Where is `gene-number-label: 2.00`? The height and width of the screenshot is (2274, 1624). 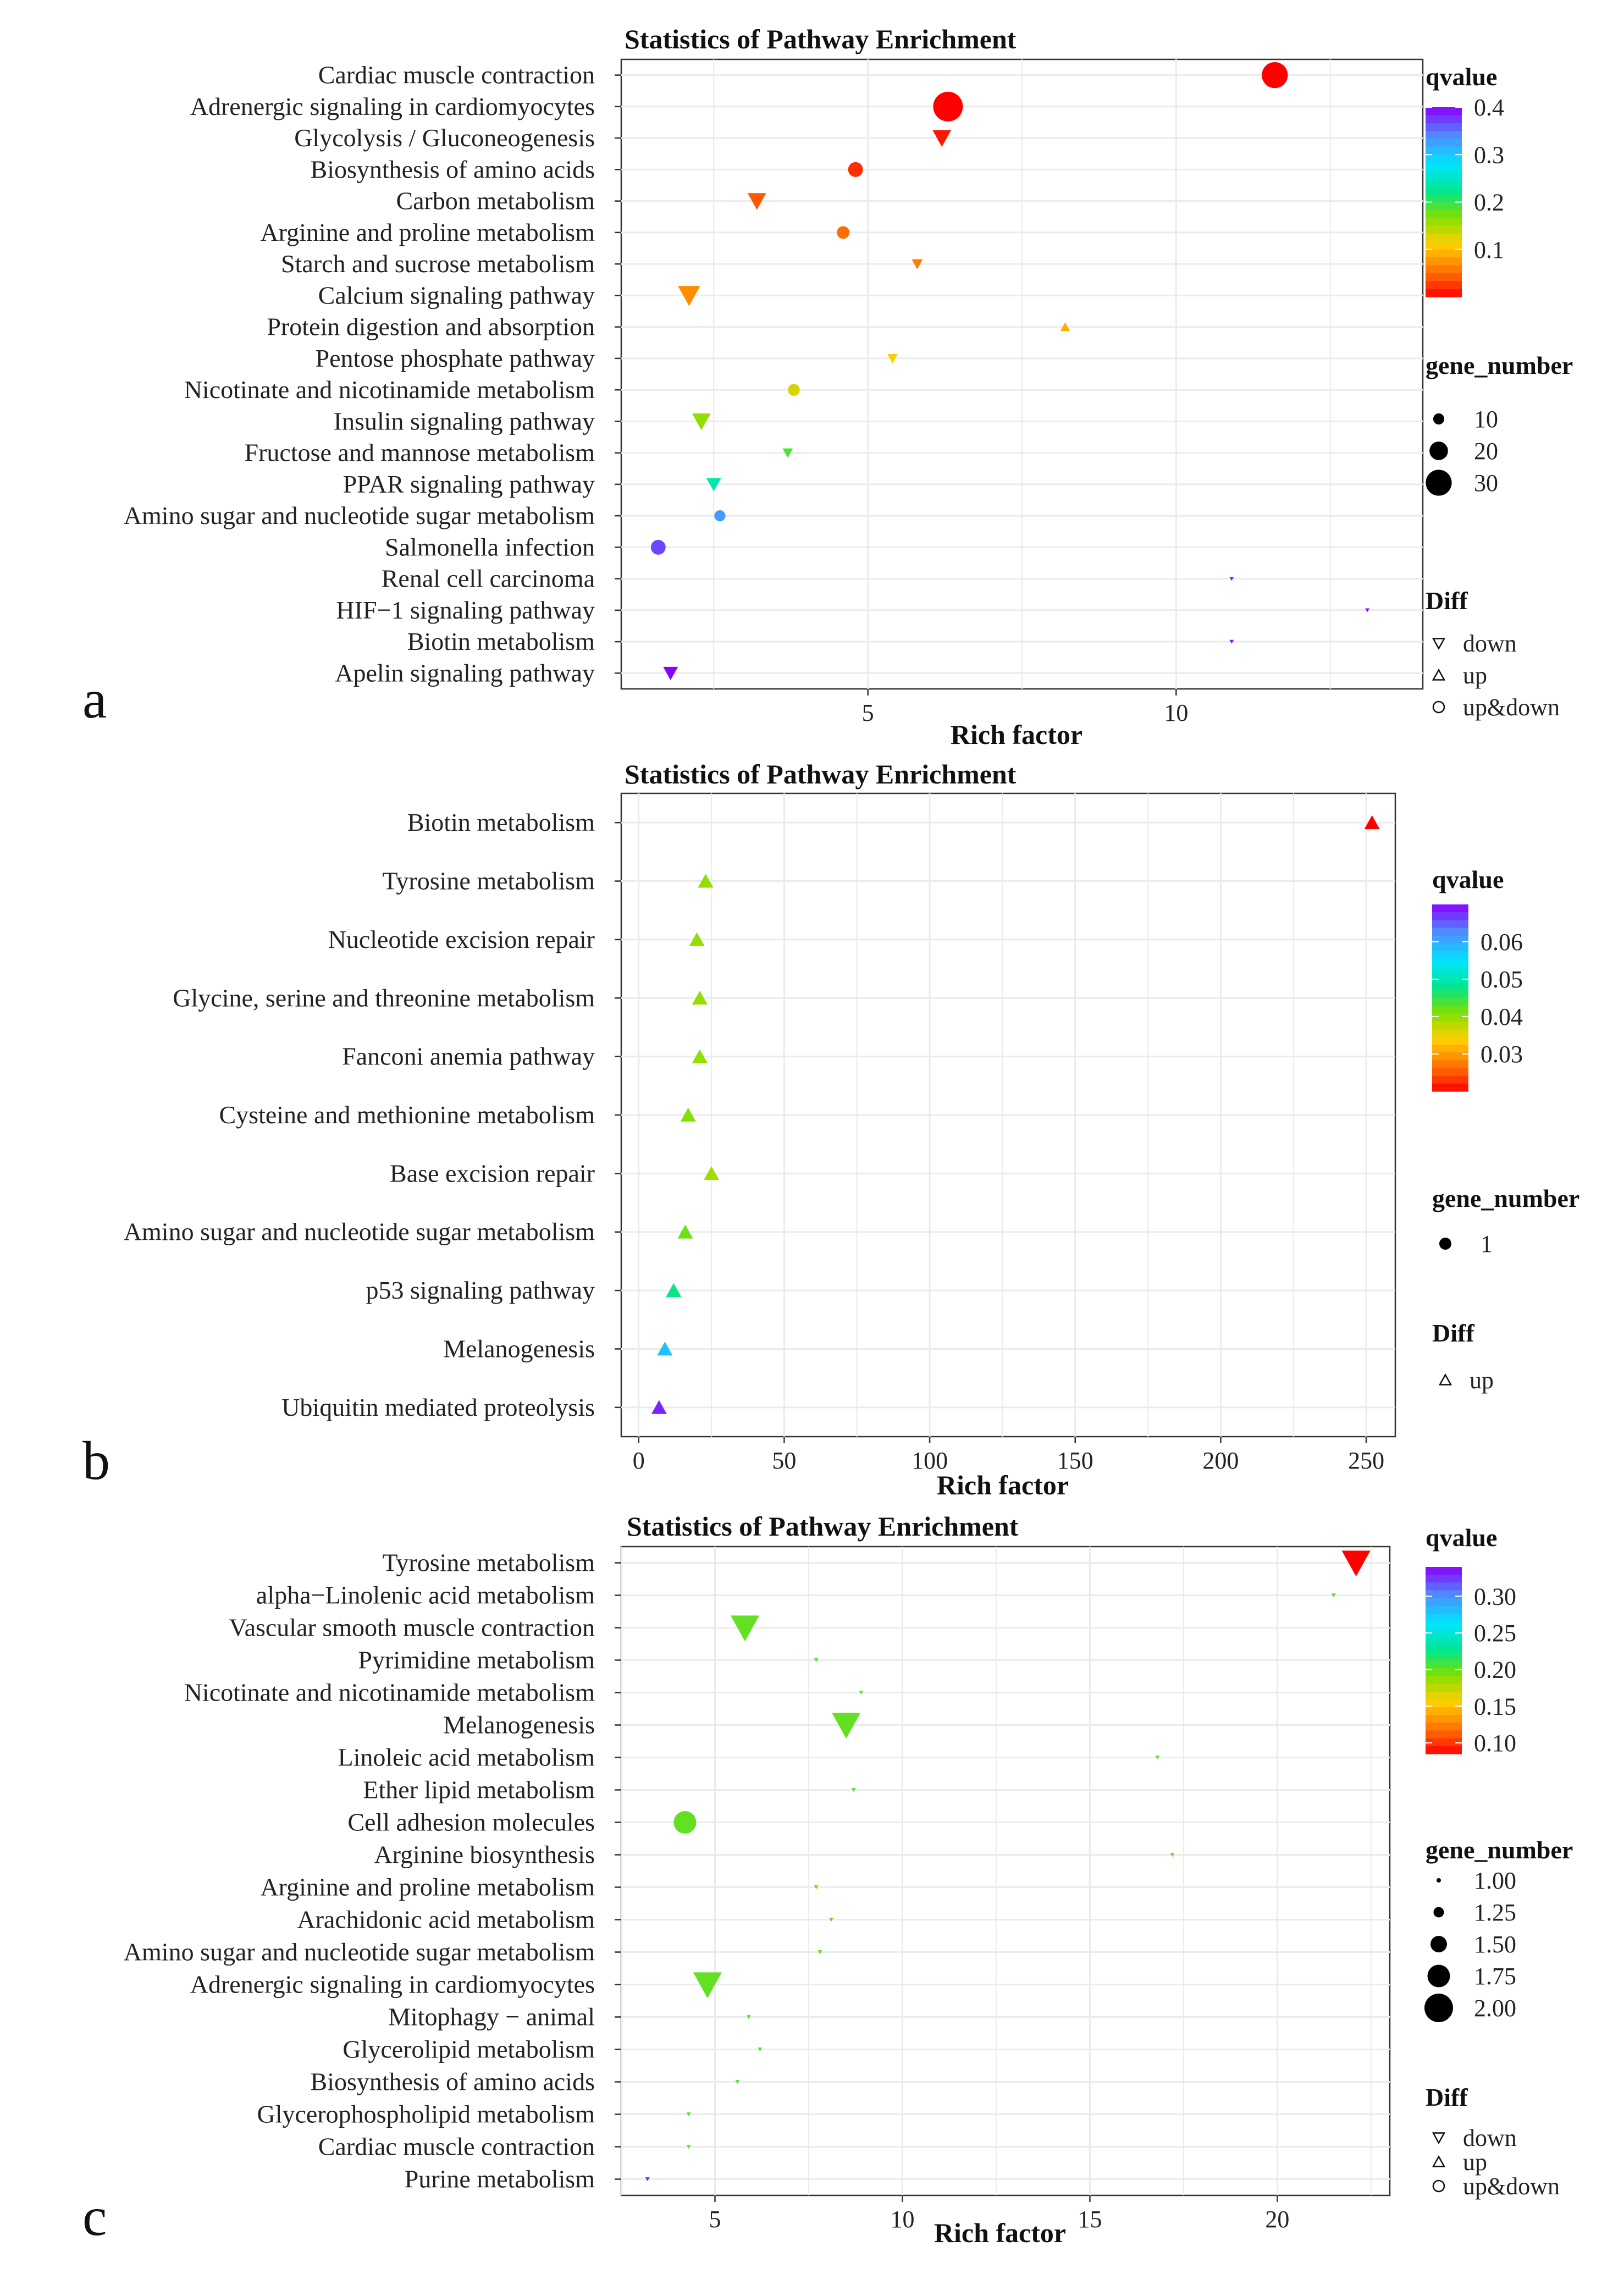
gene-number-label: 2.00 is located at coordinates (1495, 2009).